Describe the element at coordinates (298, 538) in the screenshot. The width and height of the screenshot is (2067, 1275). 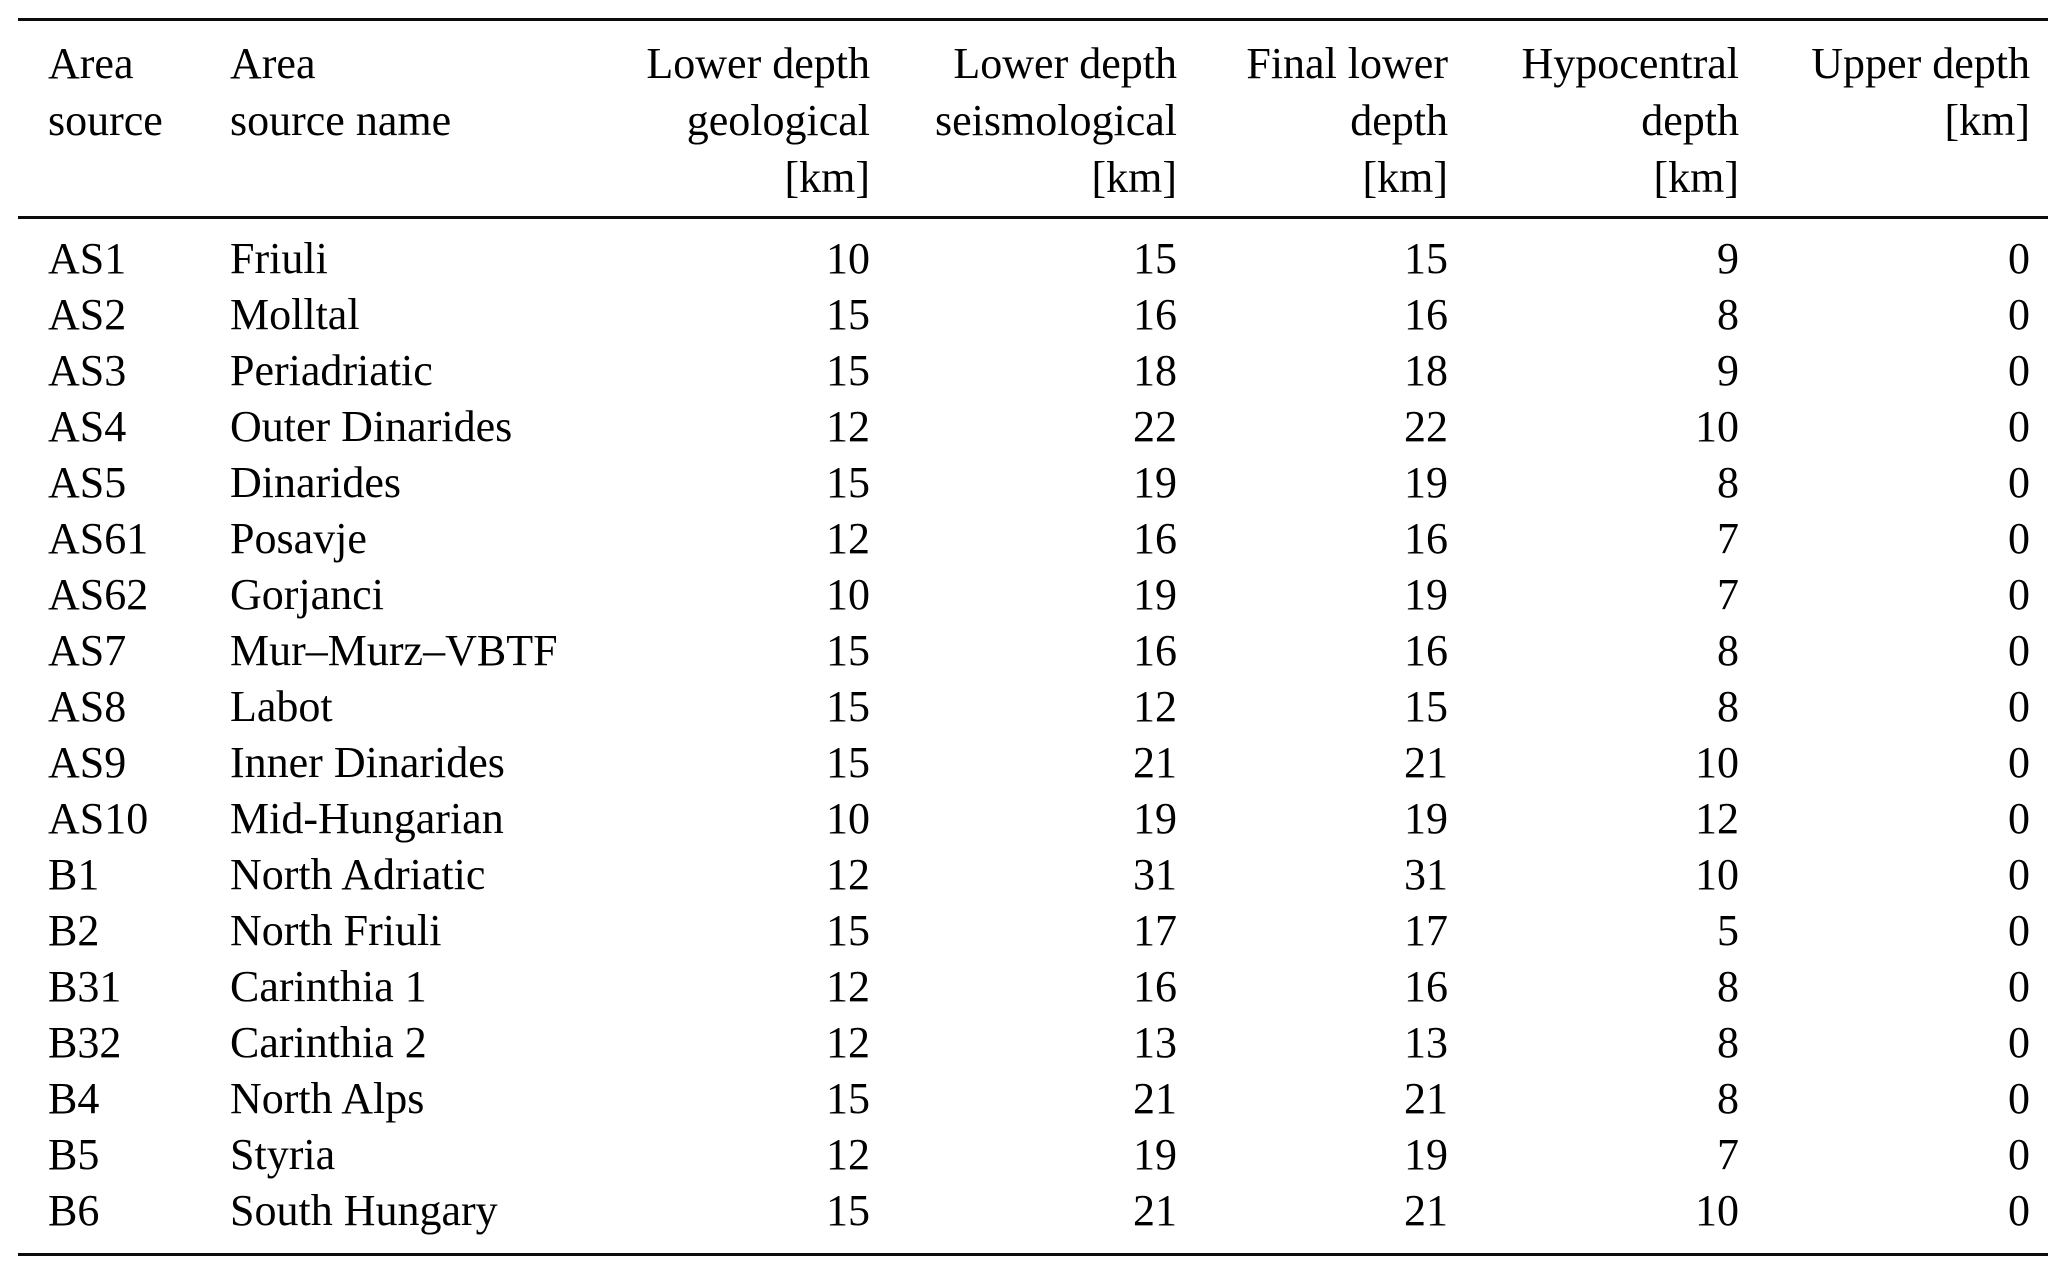
I see `table-cell-area-source-name: Posavje` at that location.